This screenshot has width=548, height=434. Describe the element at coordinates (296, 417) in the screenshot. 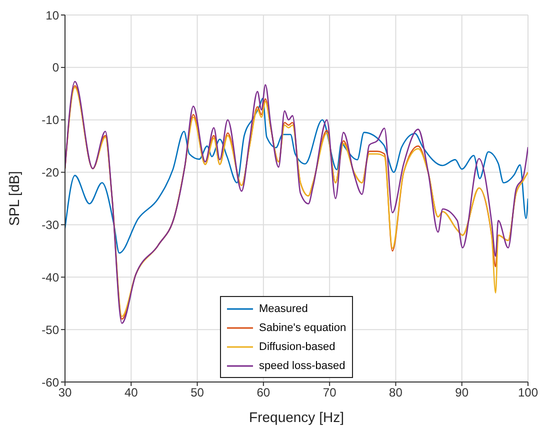

I see `x-axis-title: Frequency [Hz]` at that location.